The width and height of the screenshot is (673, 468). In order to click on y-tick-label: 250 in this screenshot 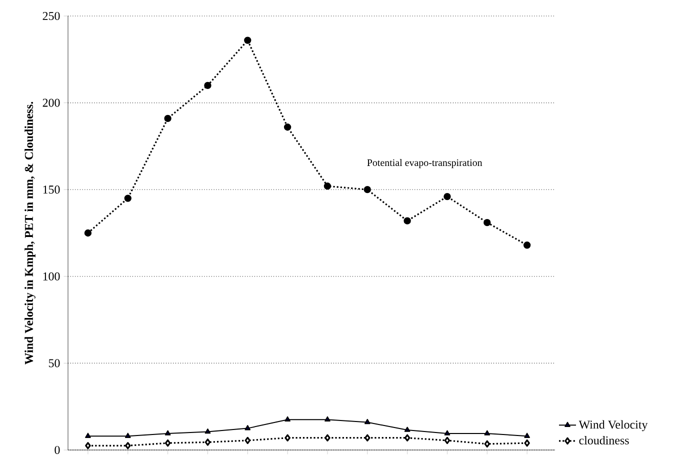, I will do `click(51, 16)`.